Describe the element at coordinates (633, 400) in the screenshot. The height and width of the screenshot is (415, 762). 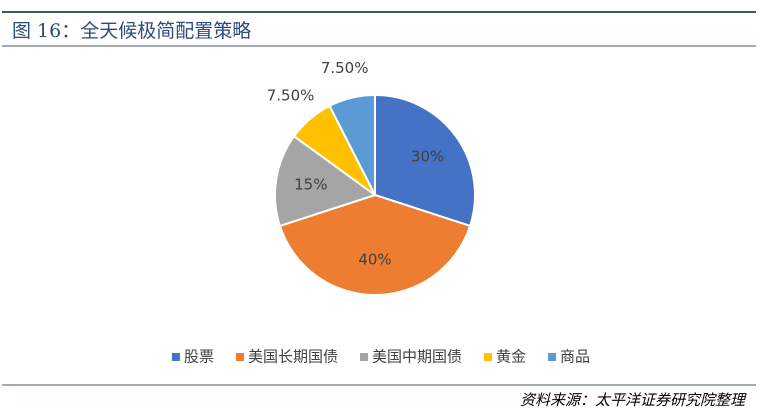
I see `source: 资料来源：太平洋证券研究院整理` at that location.